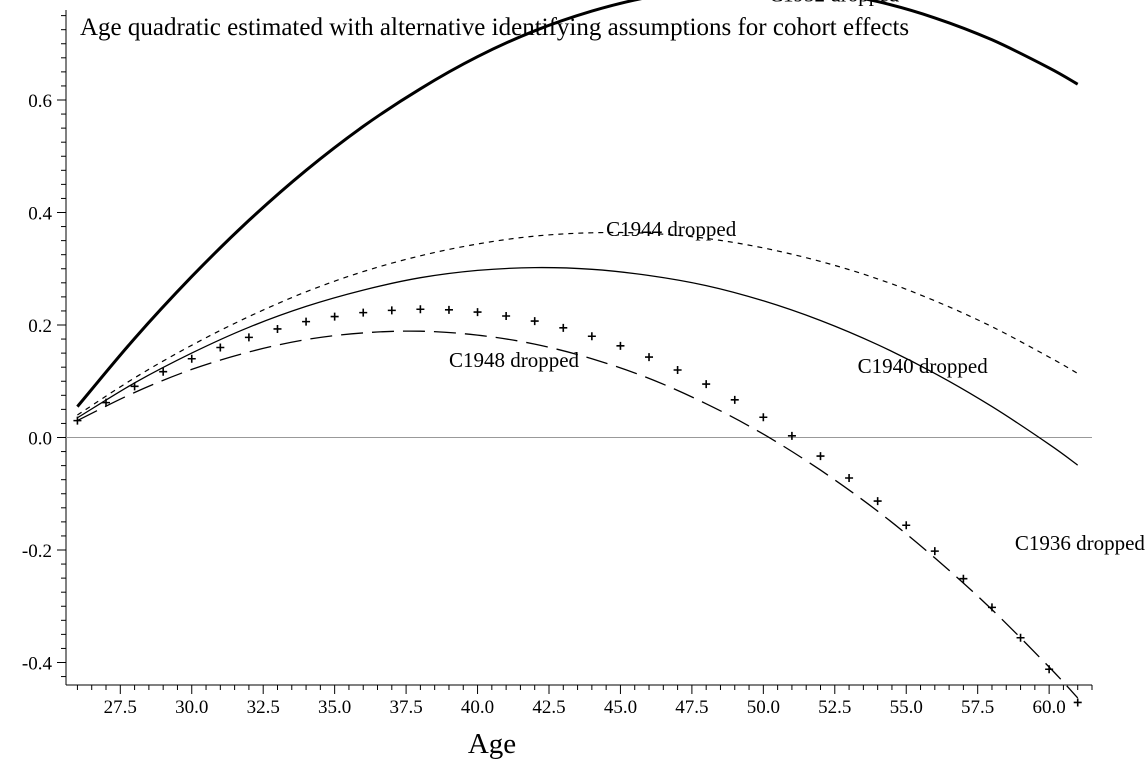 This screenshot has width=1145, height=764. What do you see at coordinates (1080, 543) in the screenshot?
I see `series-annotation: C1936 dropped` at bounding box center [1080, 543].